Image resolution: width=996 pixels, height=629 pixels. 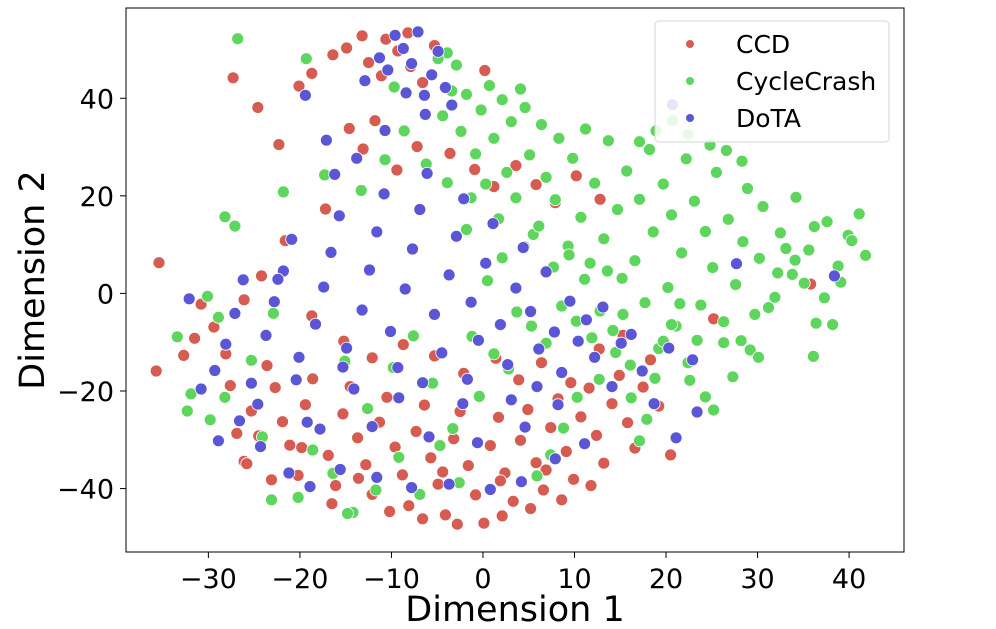 I want to click on x-tick-label: −20, so click(x=299, y=579).